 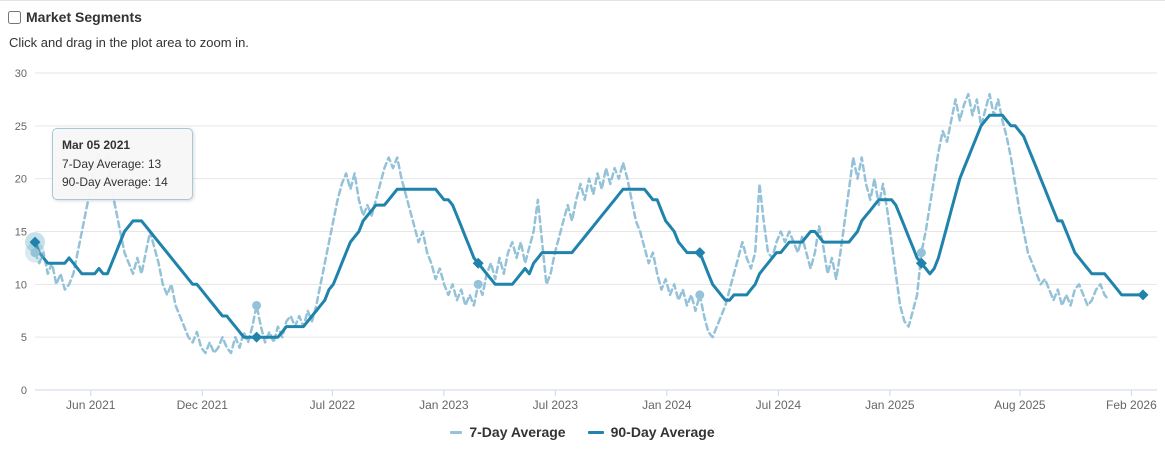 What do you see at coordinates (517, 432) in the screenshot?
I see `legend-label-7day: 7-Day Average` at bounding box center [517, 432].